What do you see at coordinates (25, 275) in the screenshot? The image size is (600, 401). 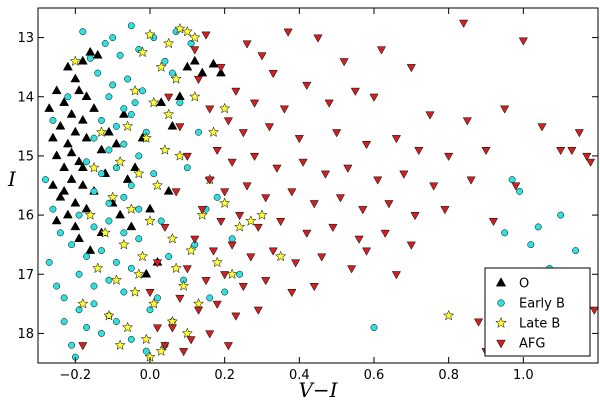 I see `y-tick-label: 17` at bounding box center [25, 275].